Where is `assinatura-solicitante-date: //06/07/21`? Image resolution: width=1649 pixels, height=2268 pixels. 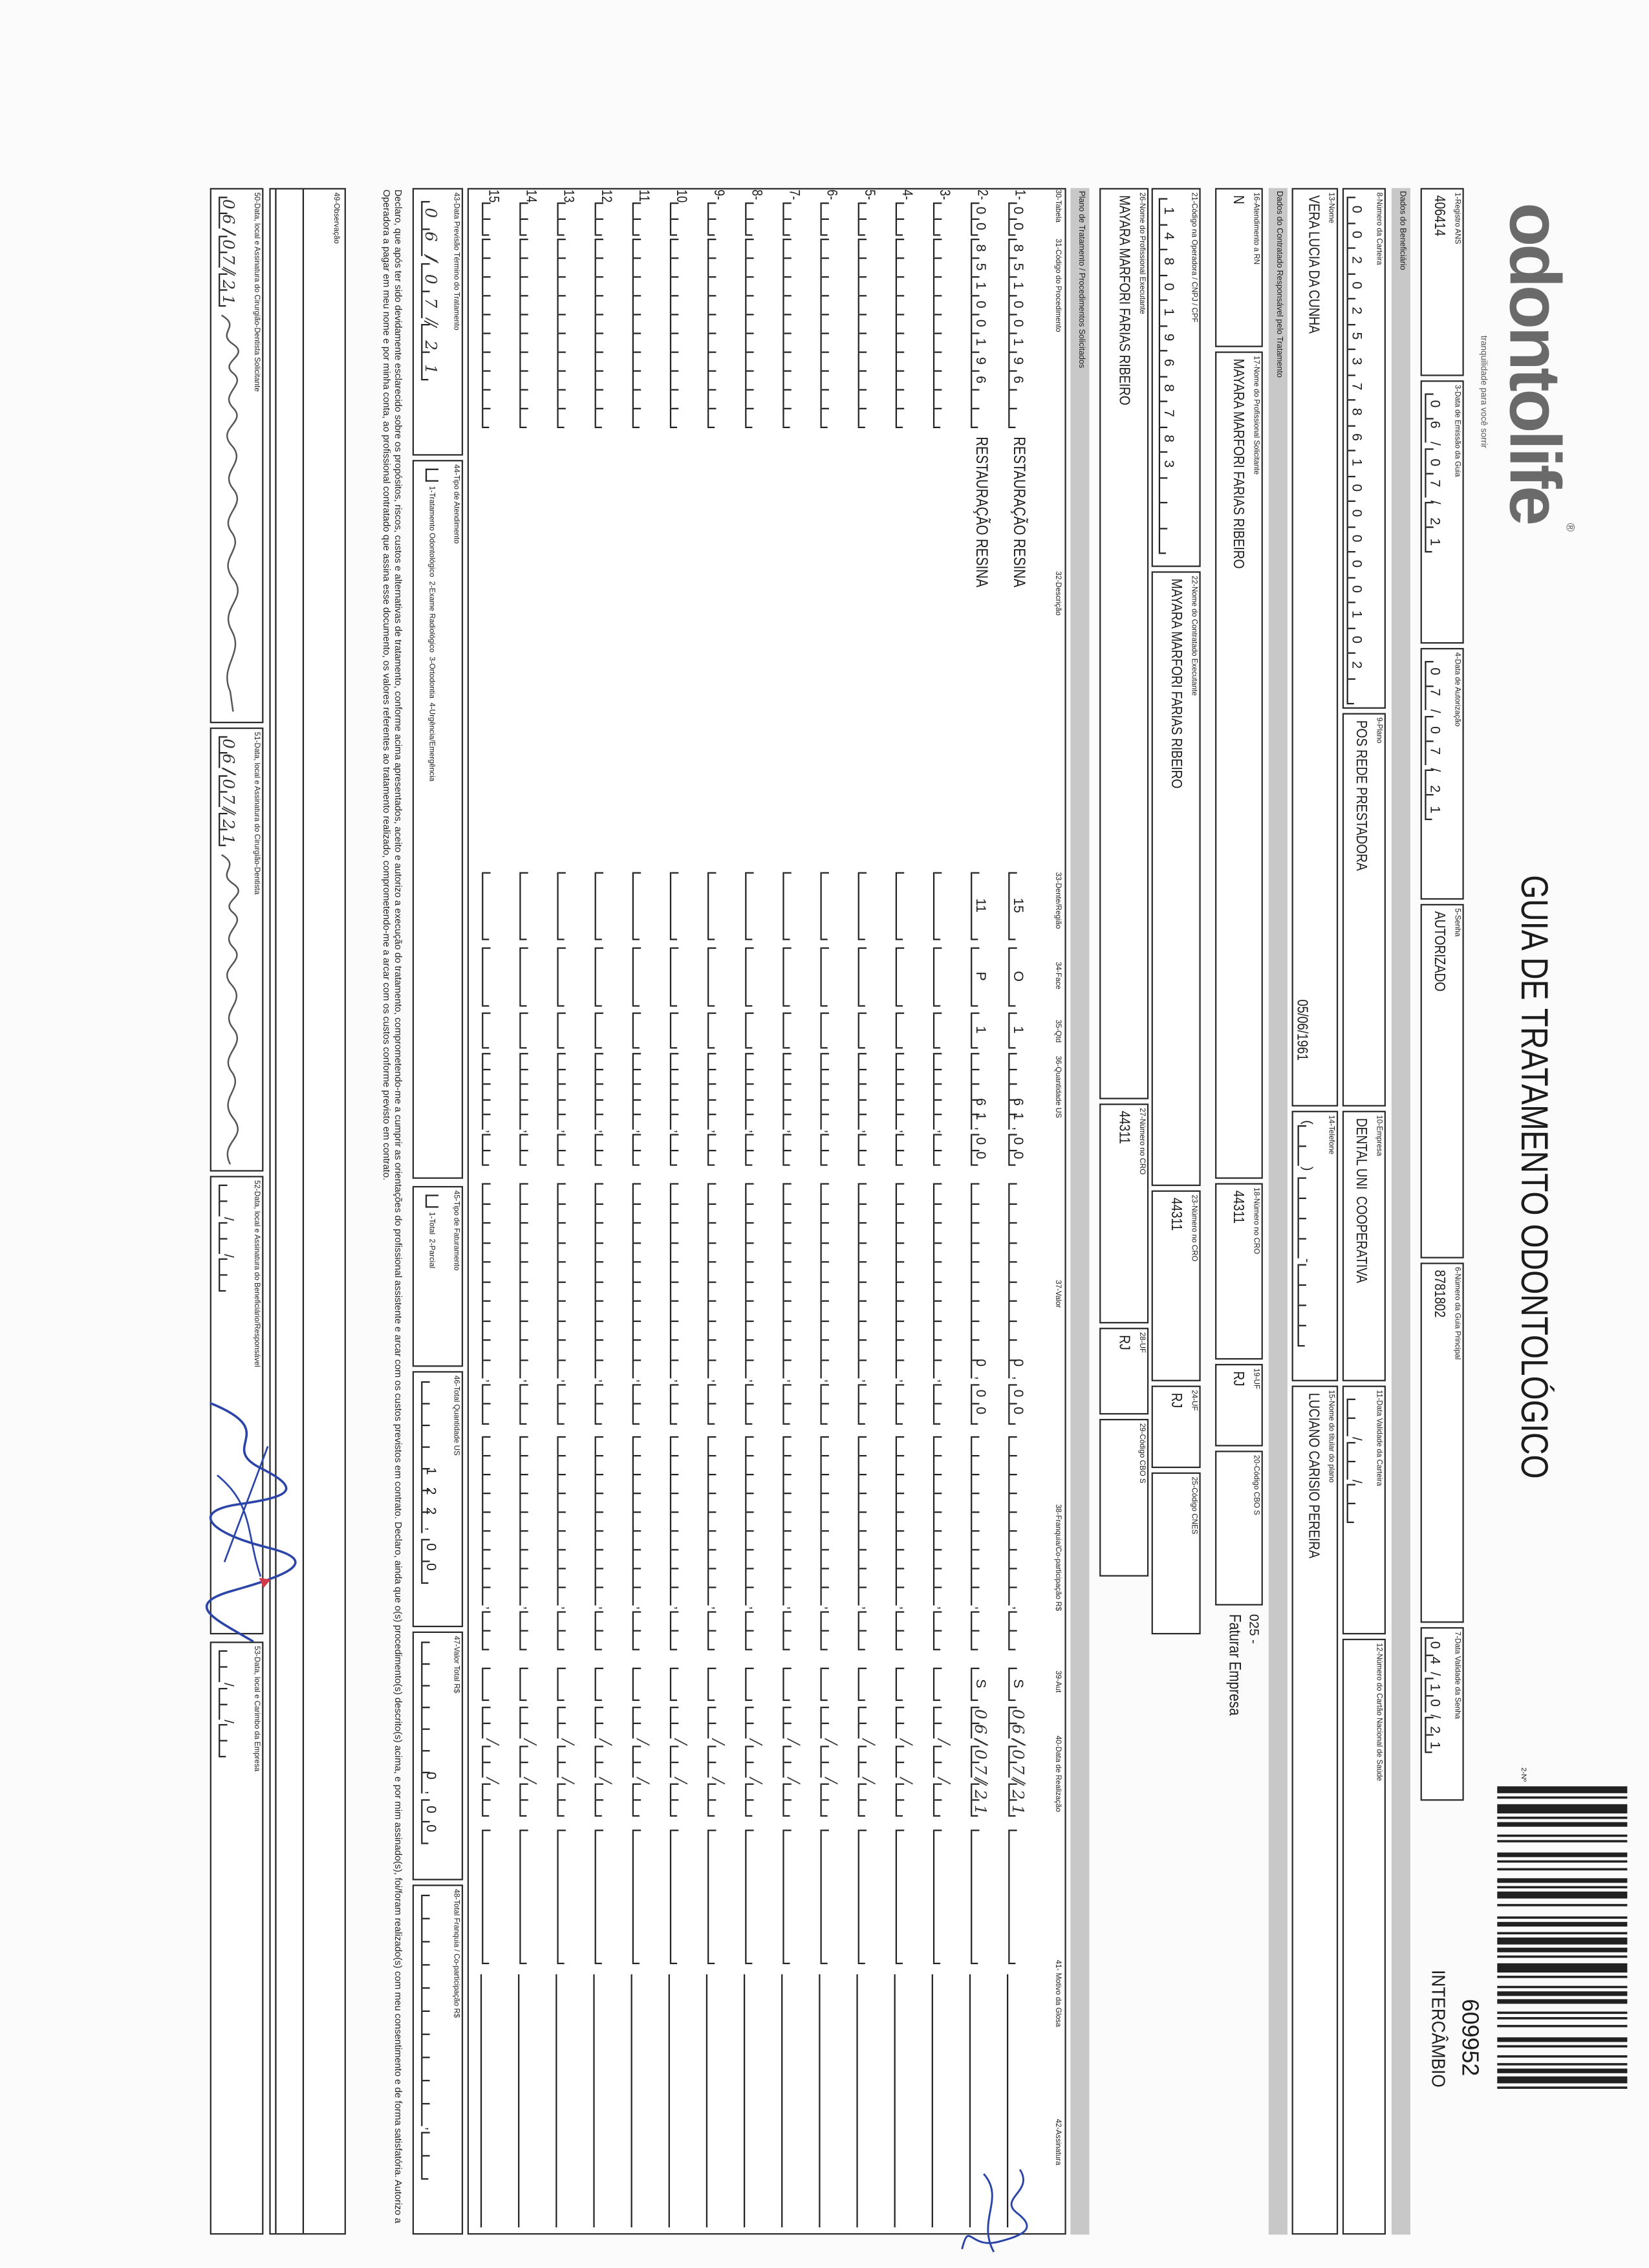 assinatura-solicitante-date: //06/07/21 is located at coordinates (229, 253).